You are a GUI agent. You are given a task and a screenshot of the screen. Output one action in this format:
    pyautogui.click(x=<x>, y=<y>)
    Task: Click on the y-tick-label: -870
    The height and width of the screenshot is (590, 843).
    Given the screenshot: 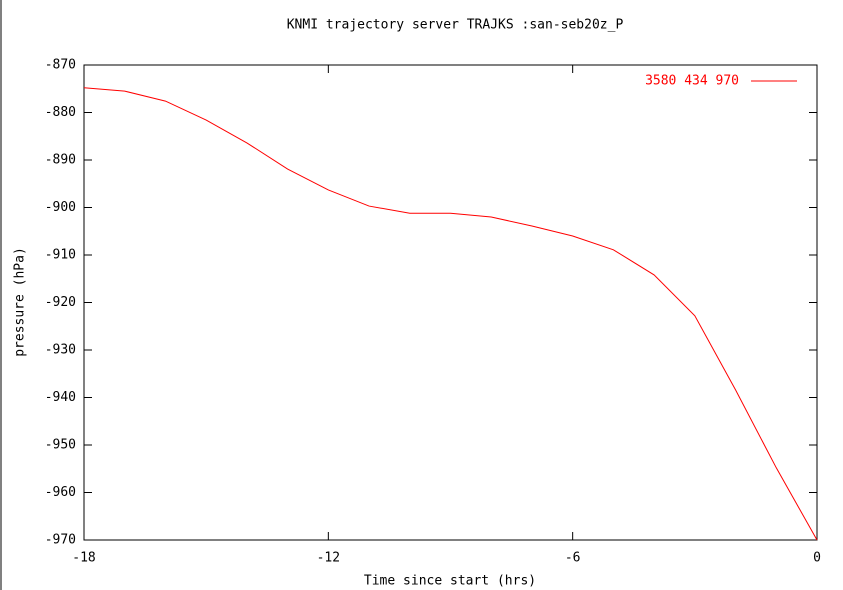 What is the action you would take?
    pyautogui.click(x=60, y=65)
    